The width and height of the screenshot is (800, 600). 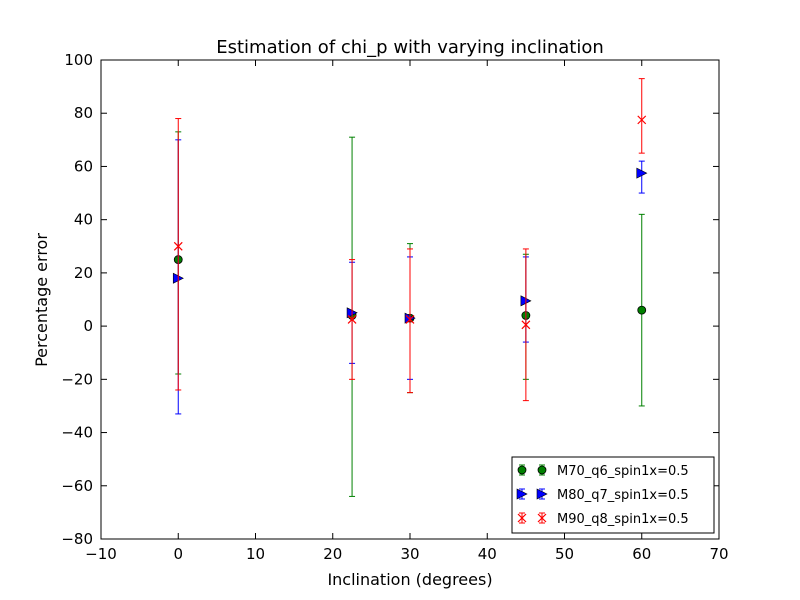 I want to click on y-tick-label-0: −80, so click(x=77, y=539).